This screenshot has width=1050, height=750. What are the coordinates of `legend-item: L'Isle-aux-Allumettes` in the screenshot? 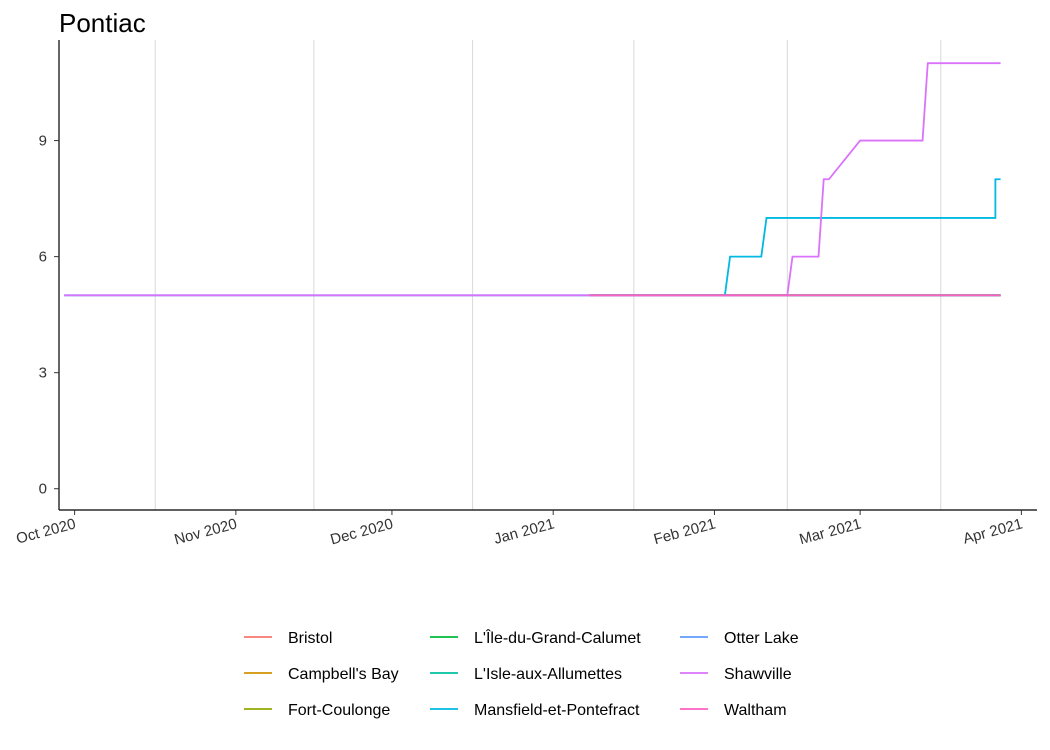 It's located at (526, 674).